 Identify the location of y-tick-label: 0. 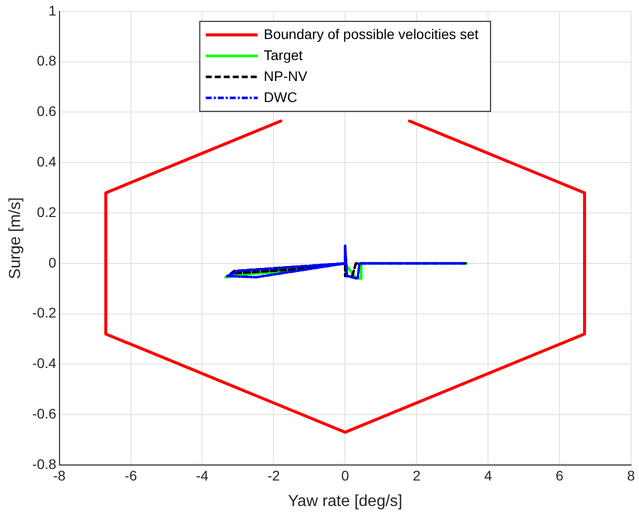
(52, 262).